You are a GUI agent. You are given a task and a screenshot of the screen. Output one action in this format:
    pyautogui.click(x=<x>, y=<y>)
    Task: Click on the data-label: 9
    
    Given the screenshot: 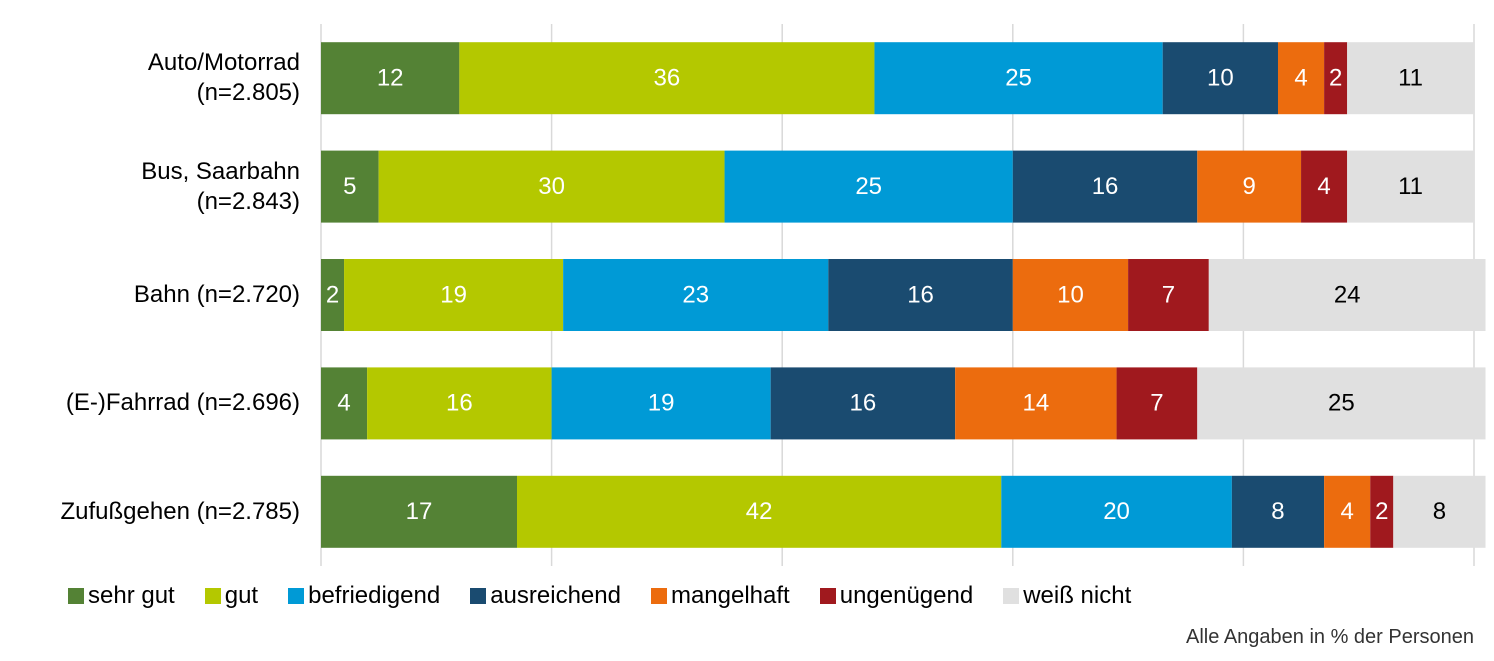 What is the action you would take?
    pyautogui.click(x=1248, y=186)
    